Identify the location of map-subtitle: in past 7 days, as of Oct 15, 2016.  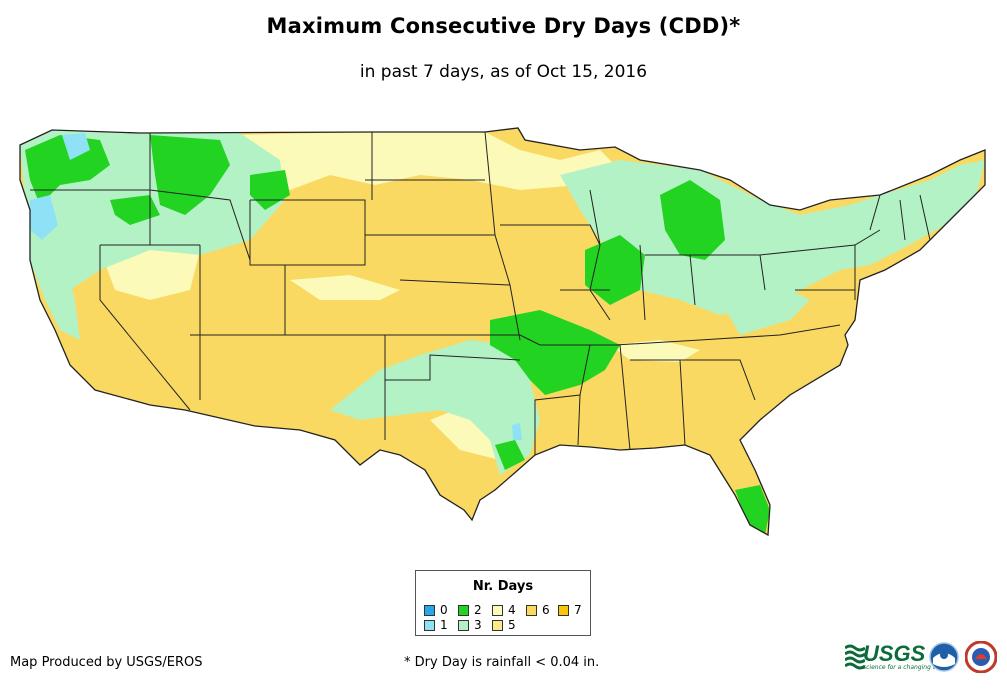
(503, 72).